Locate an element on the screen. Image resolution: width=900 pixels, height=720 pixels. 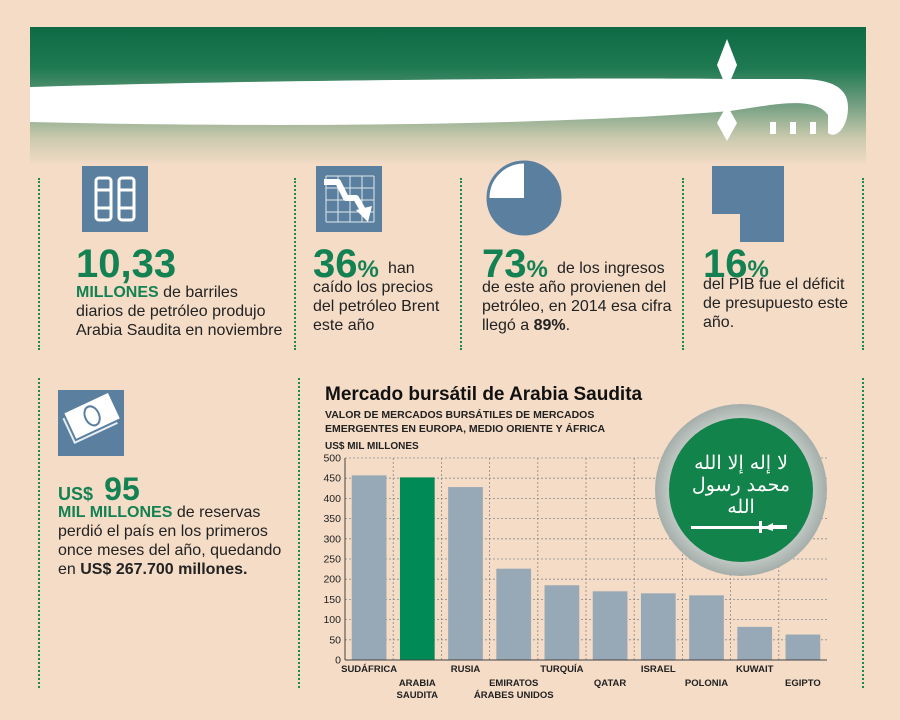
y-tick-label: 400 is located at coordinates (332, 499).